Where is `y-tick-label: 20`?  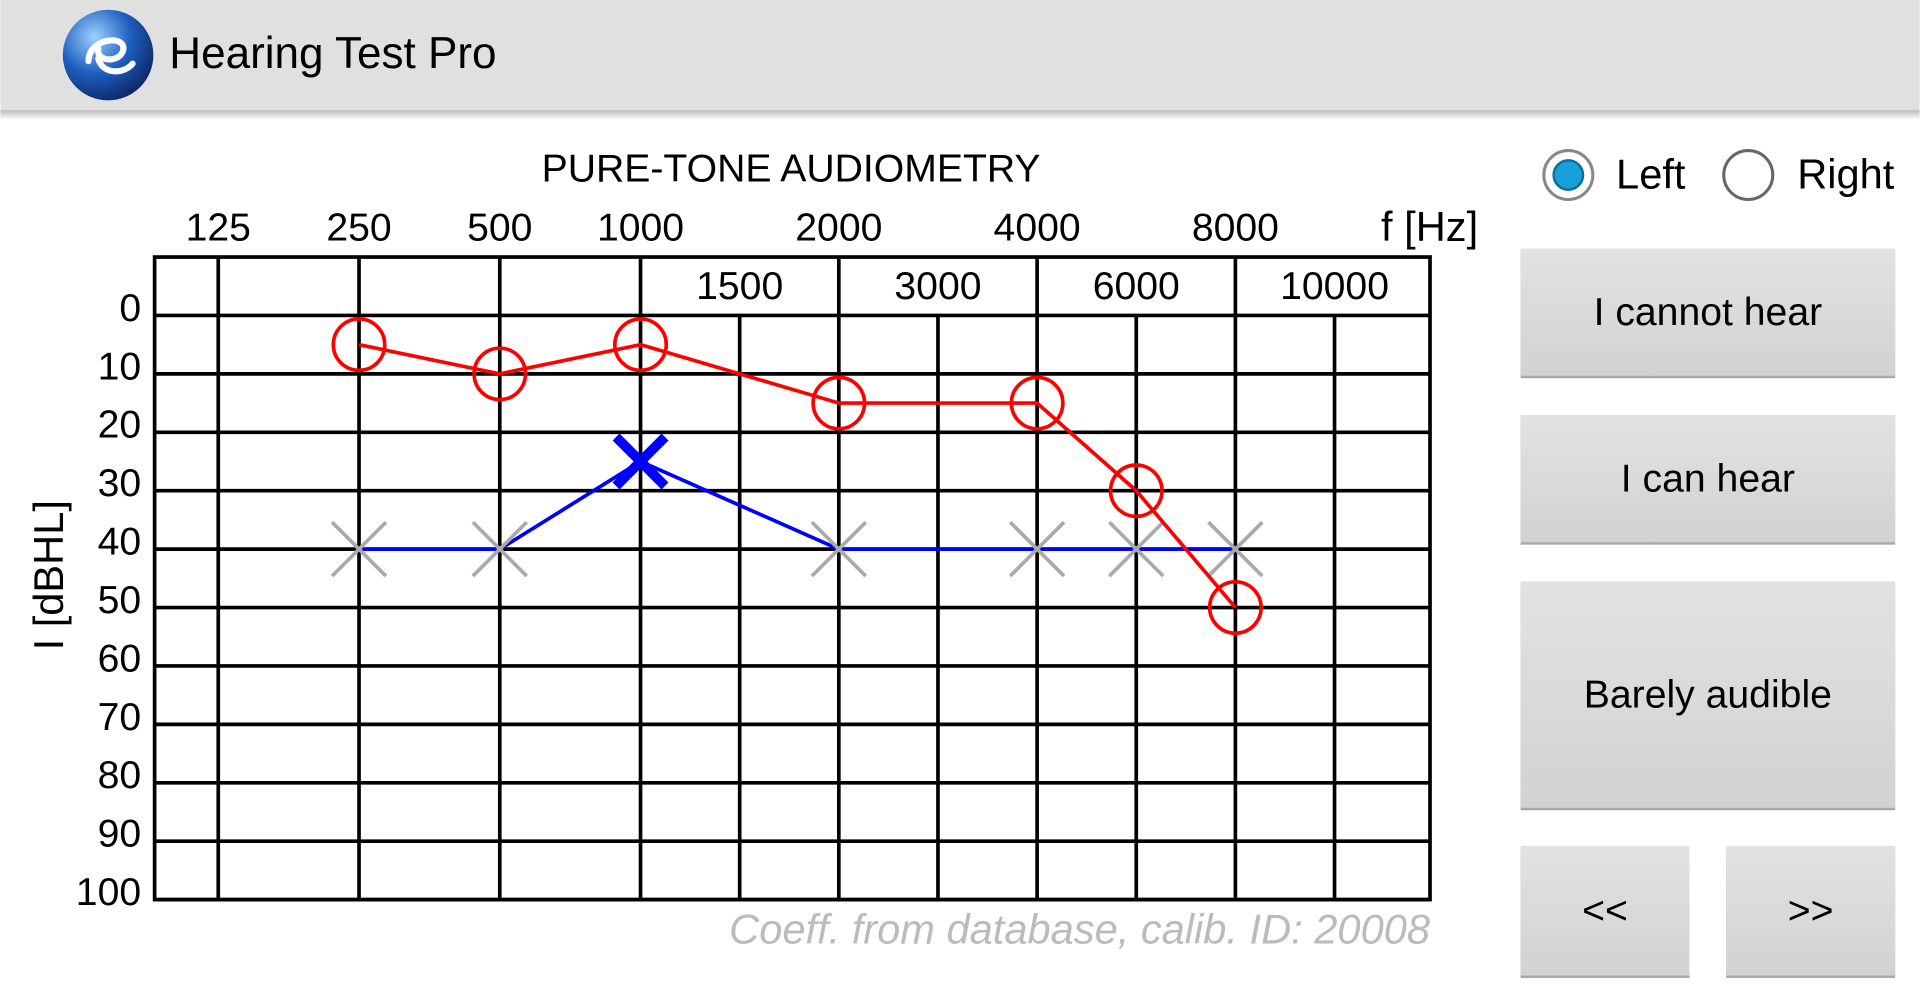 y-tick-label: 20 is located at coordinates (120, 425).